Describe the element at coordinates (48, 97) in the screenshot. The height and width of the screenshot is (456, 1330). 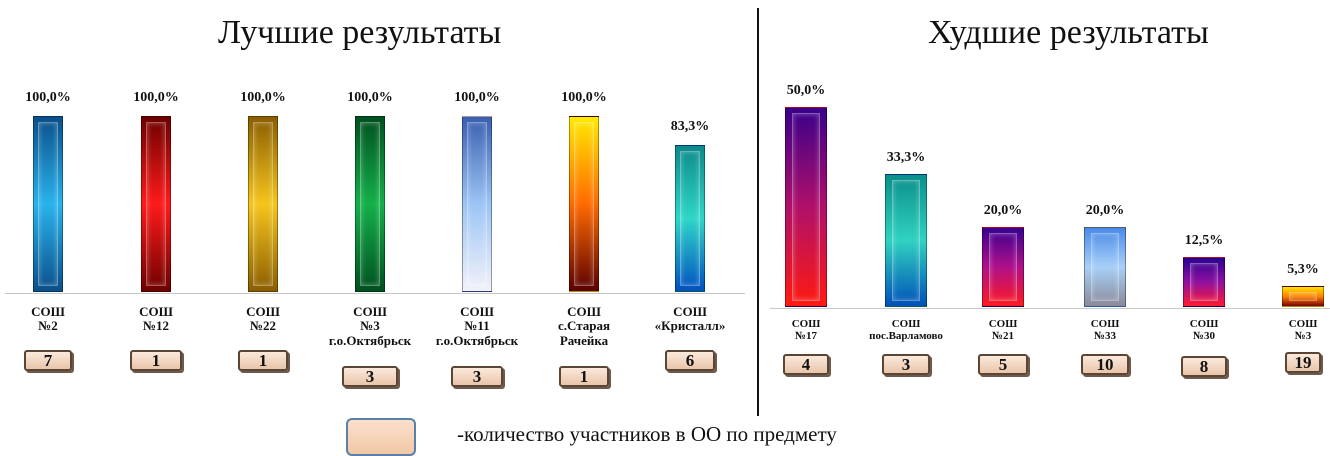
I see `best-value-label-1: 100,0%` at that location.